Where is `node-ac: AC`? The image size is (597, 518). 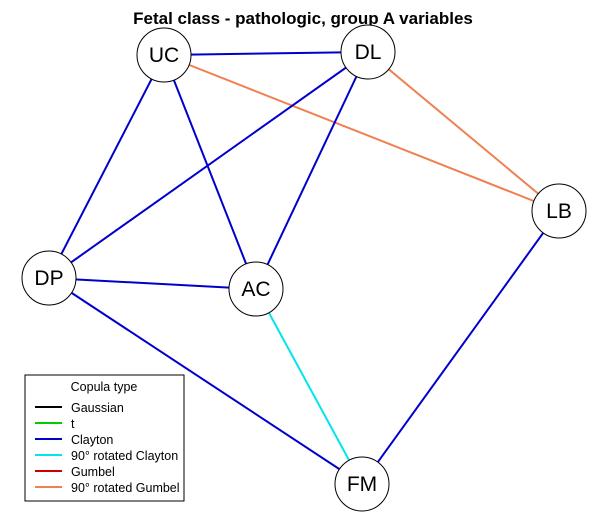 node-ac: AC is located at coordinates (256, 289).